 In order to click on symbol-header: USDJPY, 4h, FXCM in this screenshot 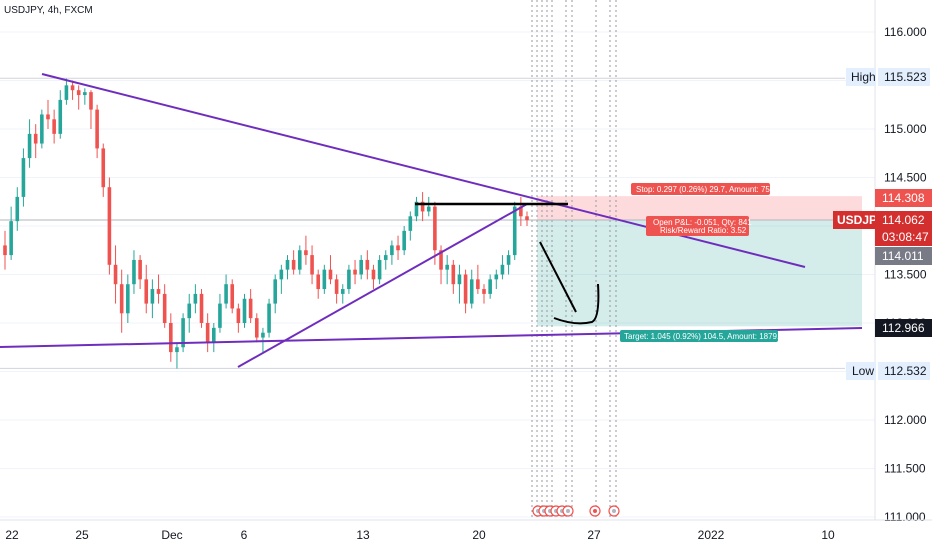, I will do `click(48, 10)`.